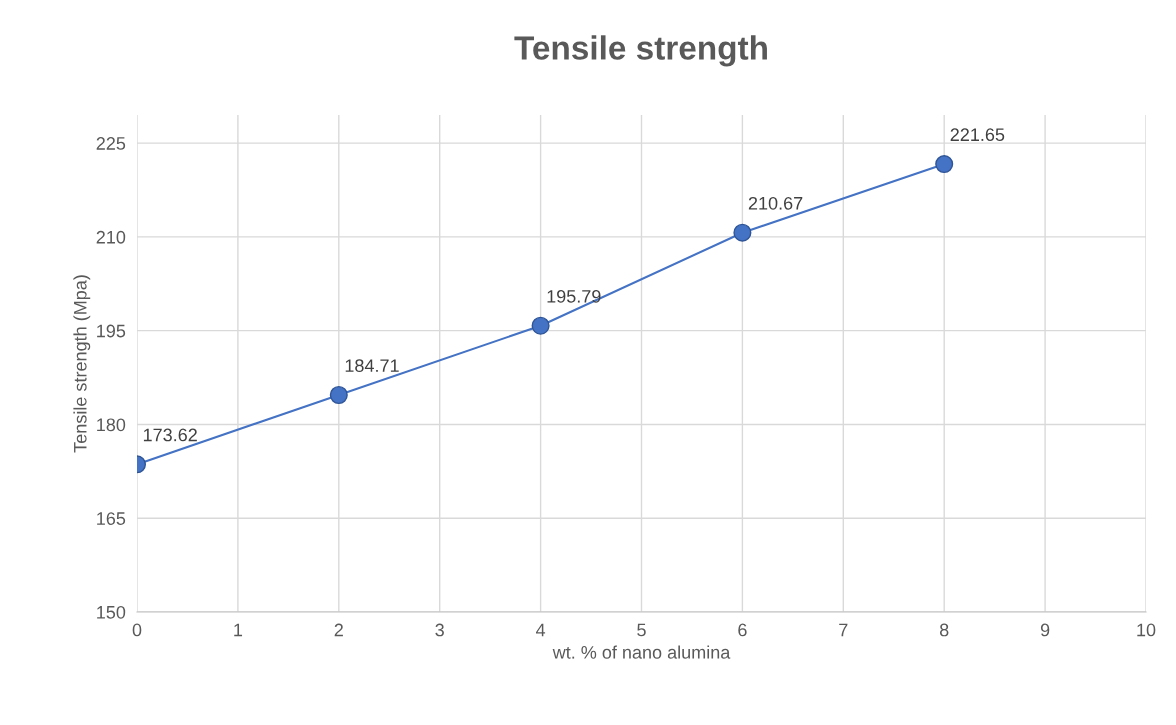 The width and height of the screenshot is (1176, 725). I want to click on y-tick-label: 165, so click(111, 518).